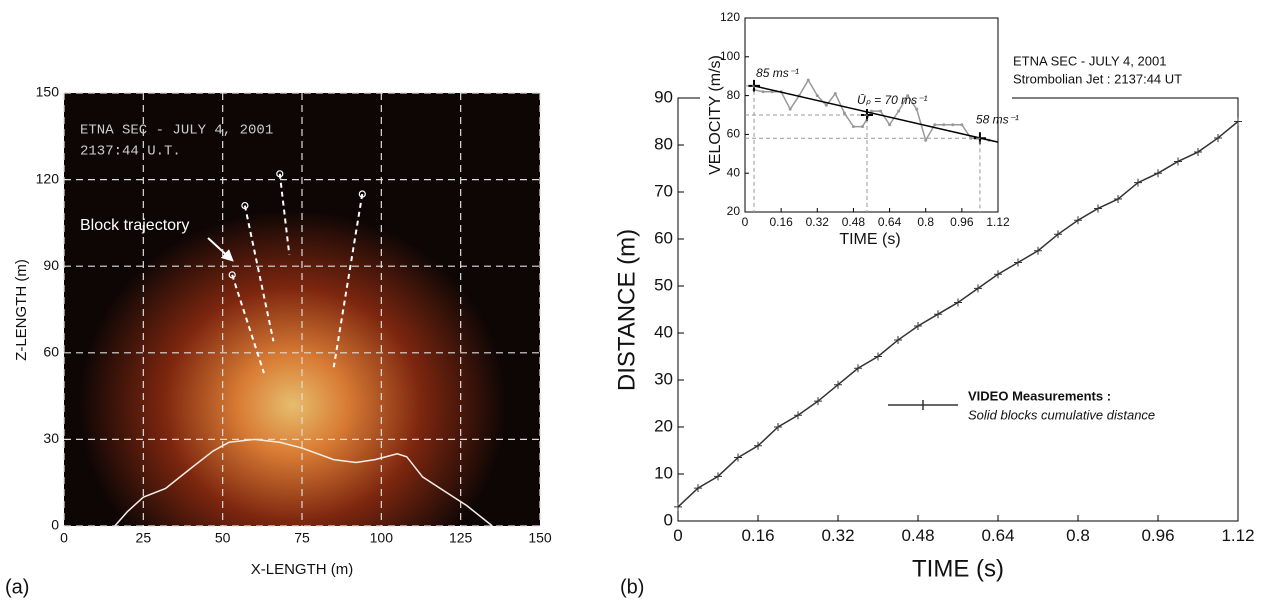  Describe the element at coordinates (1039, 395) in the screenshot. I see `legend-label: VIDEO Measurements :` at that location.